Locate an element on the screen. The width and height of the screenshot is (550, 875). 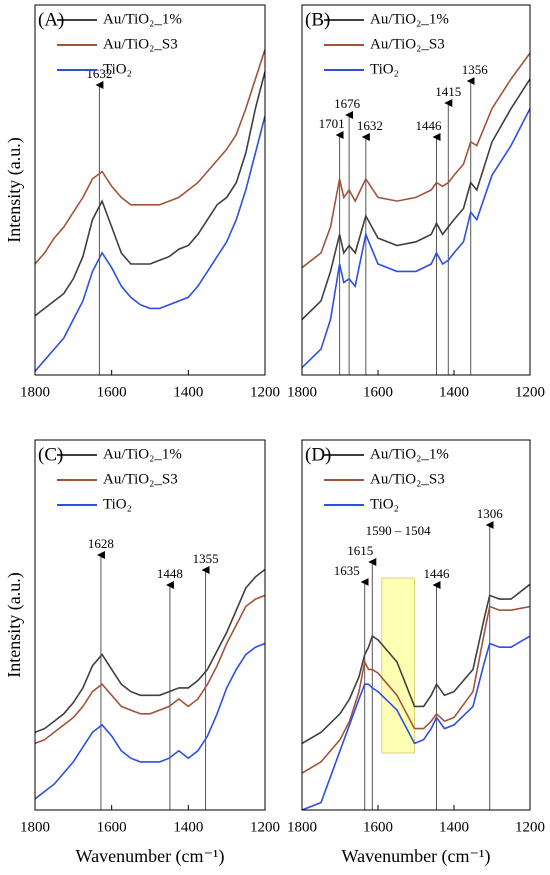
panel-label: (D) is located at coordinates (318, 454).